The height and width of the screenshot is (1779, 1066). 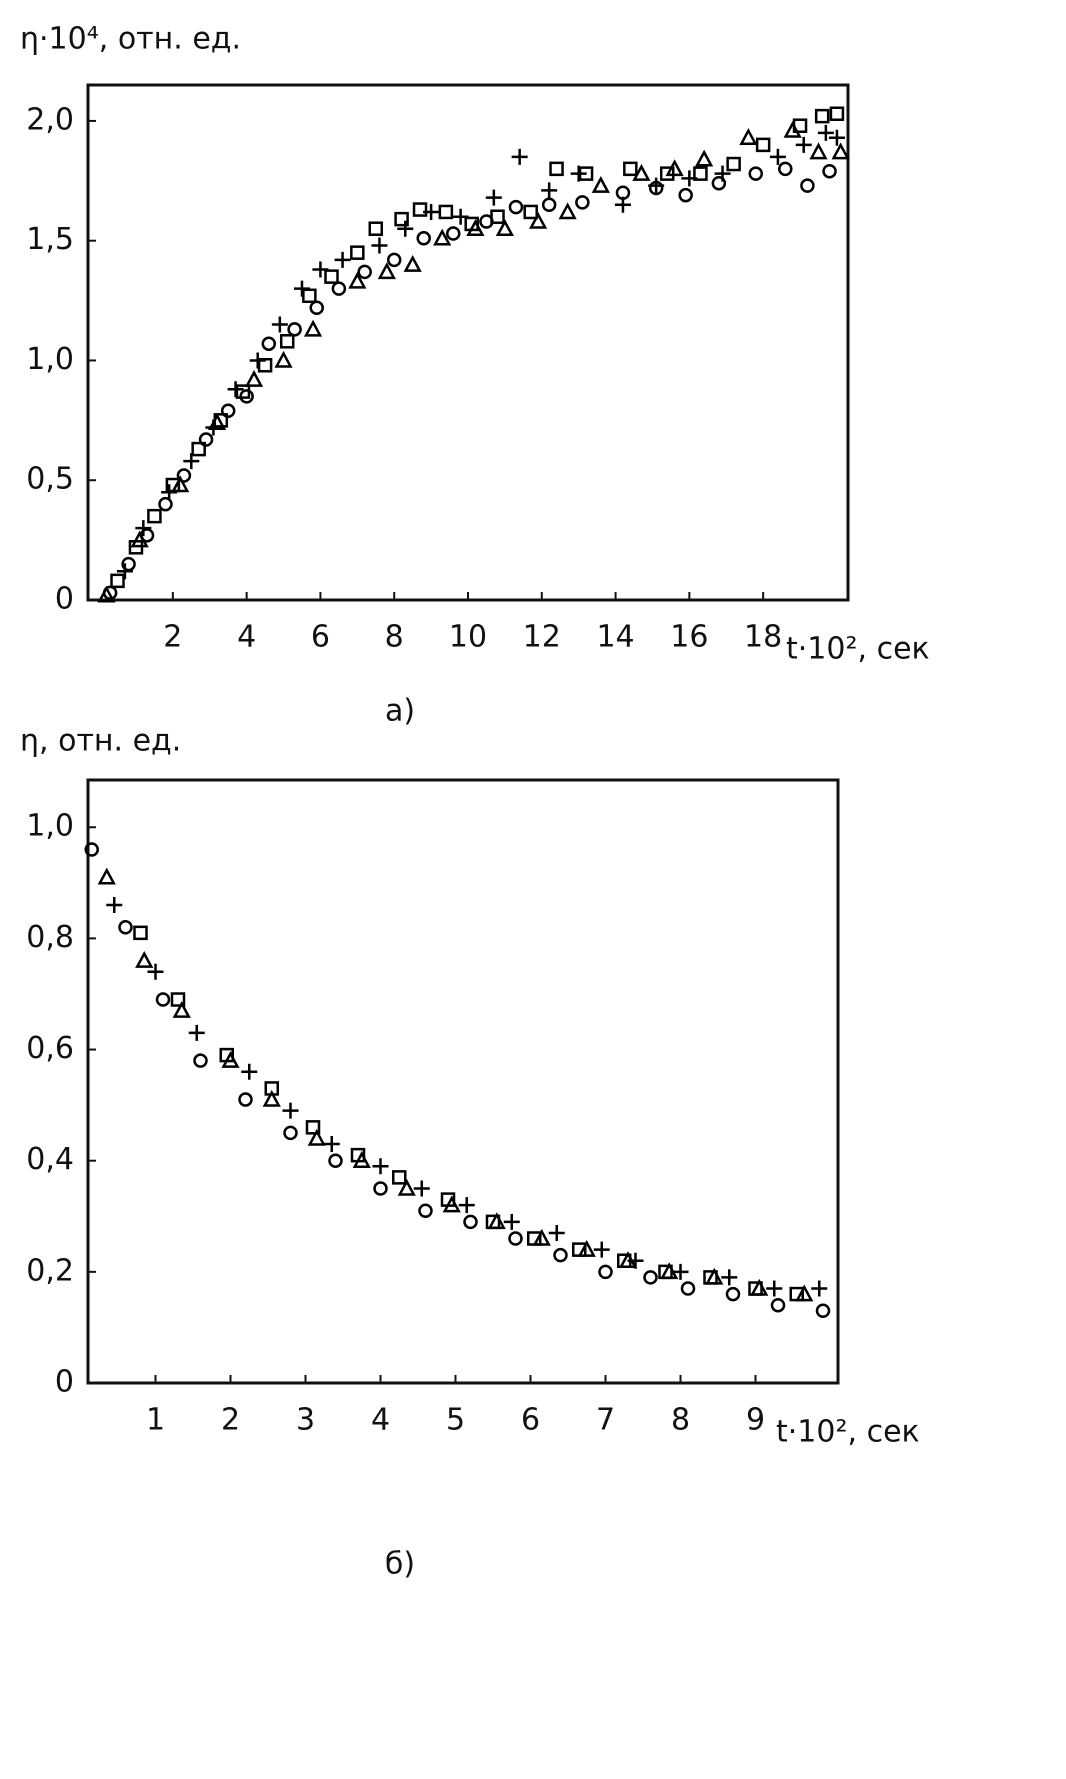 I want to click on y-tick-label: 0,4, so click(x=50, y=1159).